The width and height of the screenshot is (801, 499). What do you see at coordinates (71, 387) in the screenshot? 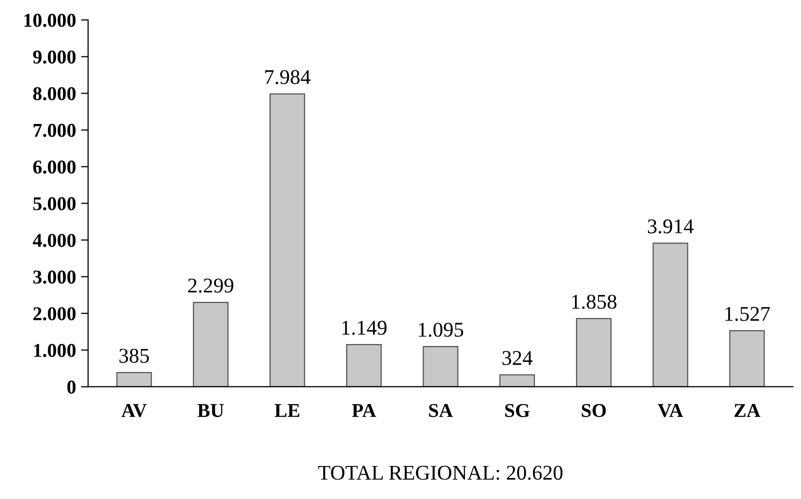
I see `y-tick-label: 0` at bounding box center [71, 387].